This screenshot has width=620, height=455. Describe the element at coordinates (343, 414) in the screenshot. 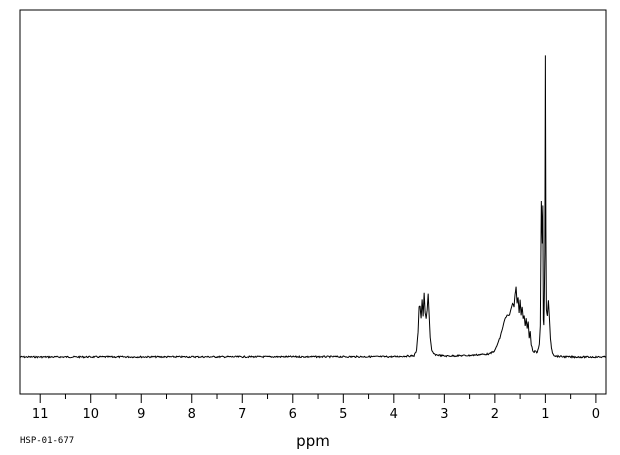

I see `x-tick-label: 5` at that location.